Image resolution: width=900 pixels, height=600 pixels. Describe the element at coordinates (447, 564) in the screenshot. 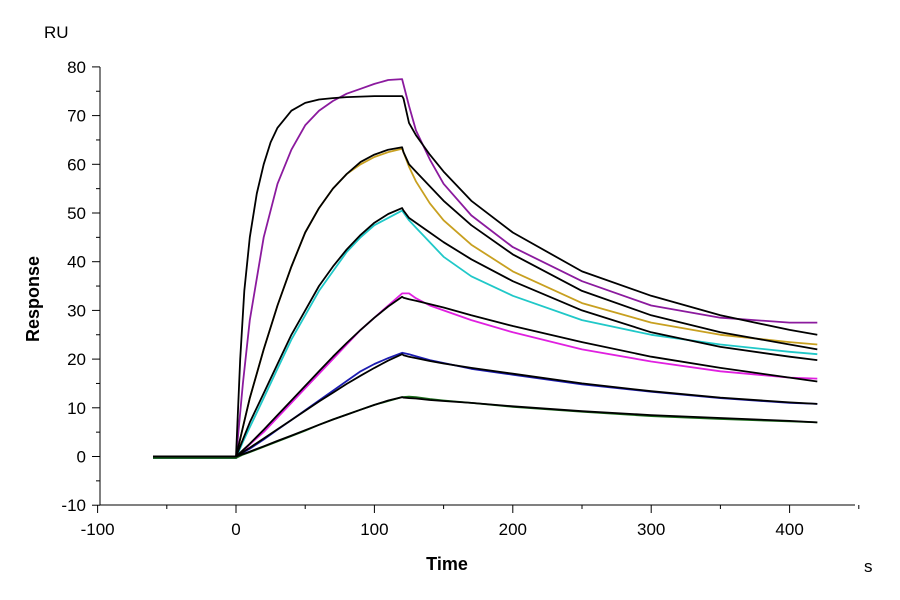

I see `x-axis-title: Time` at that location.